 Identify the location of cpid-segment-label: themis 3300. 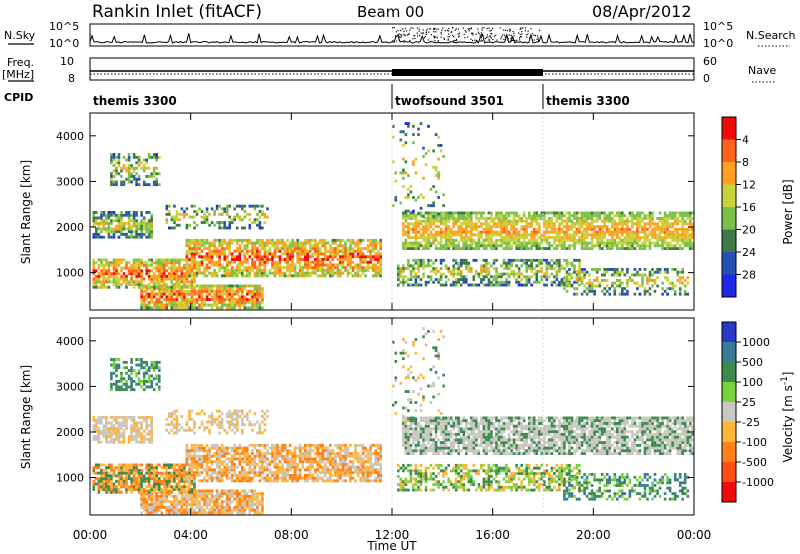
(135, 101).